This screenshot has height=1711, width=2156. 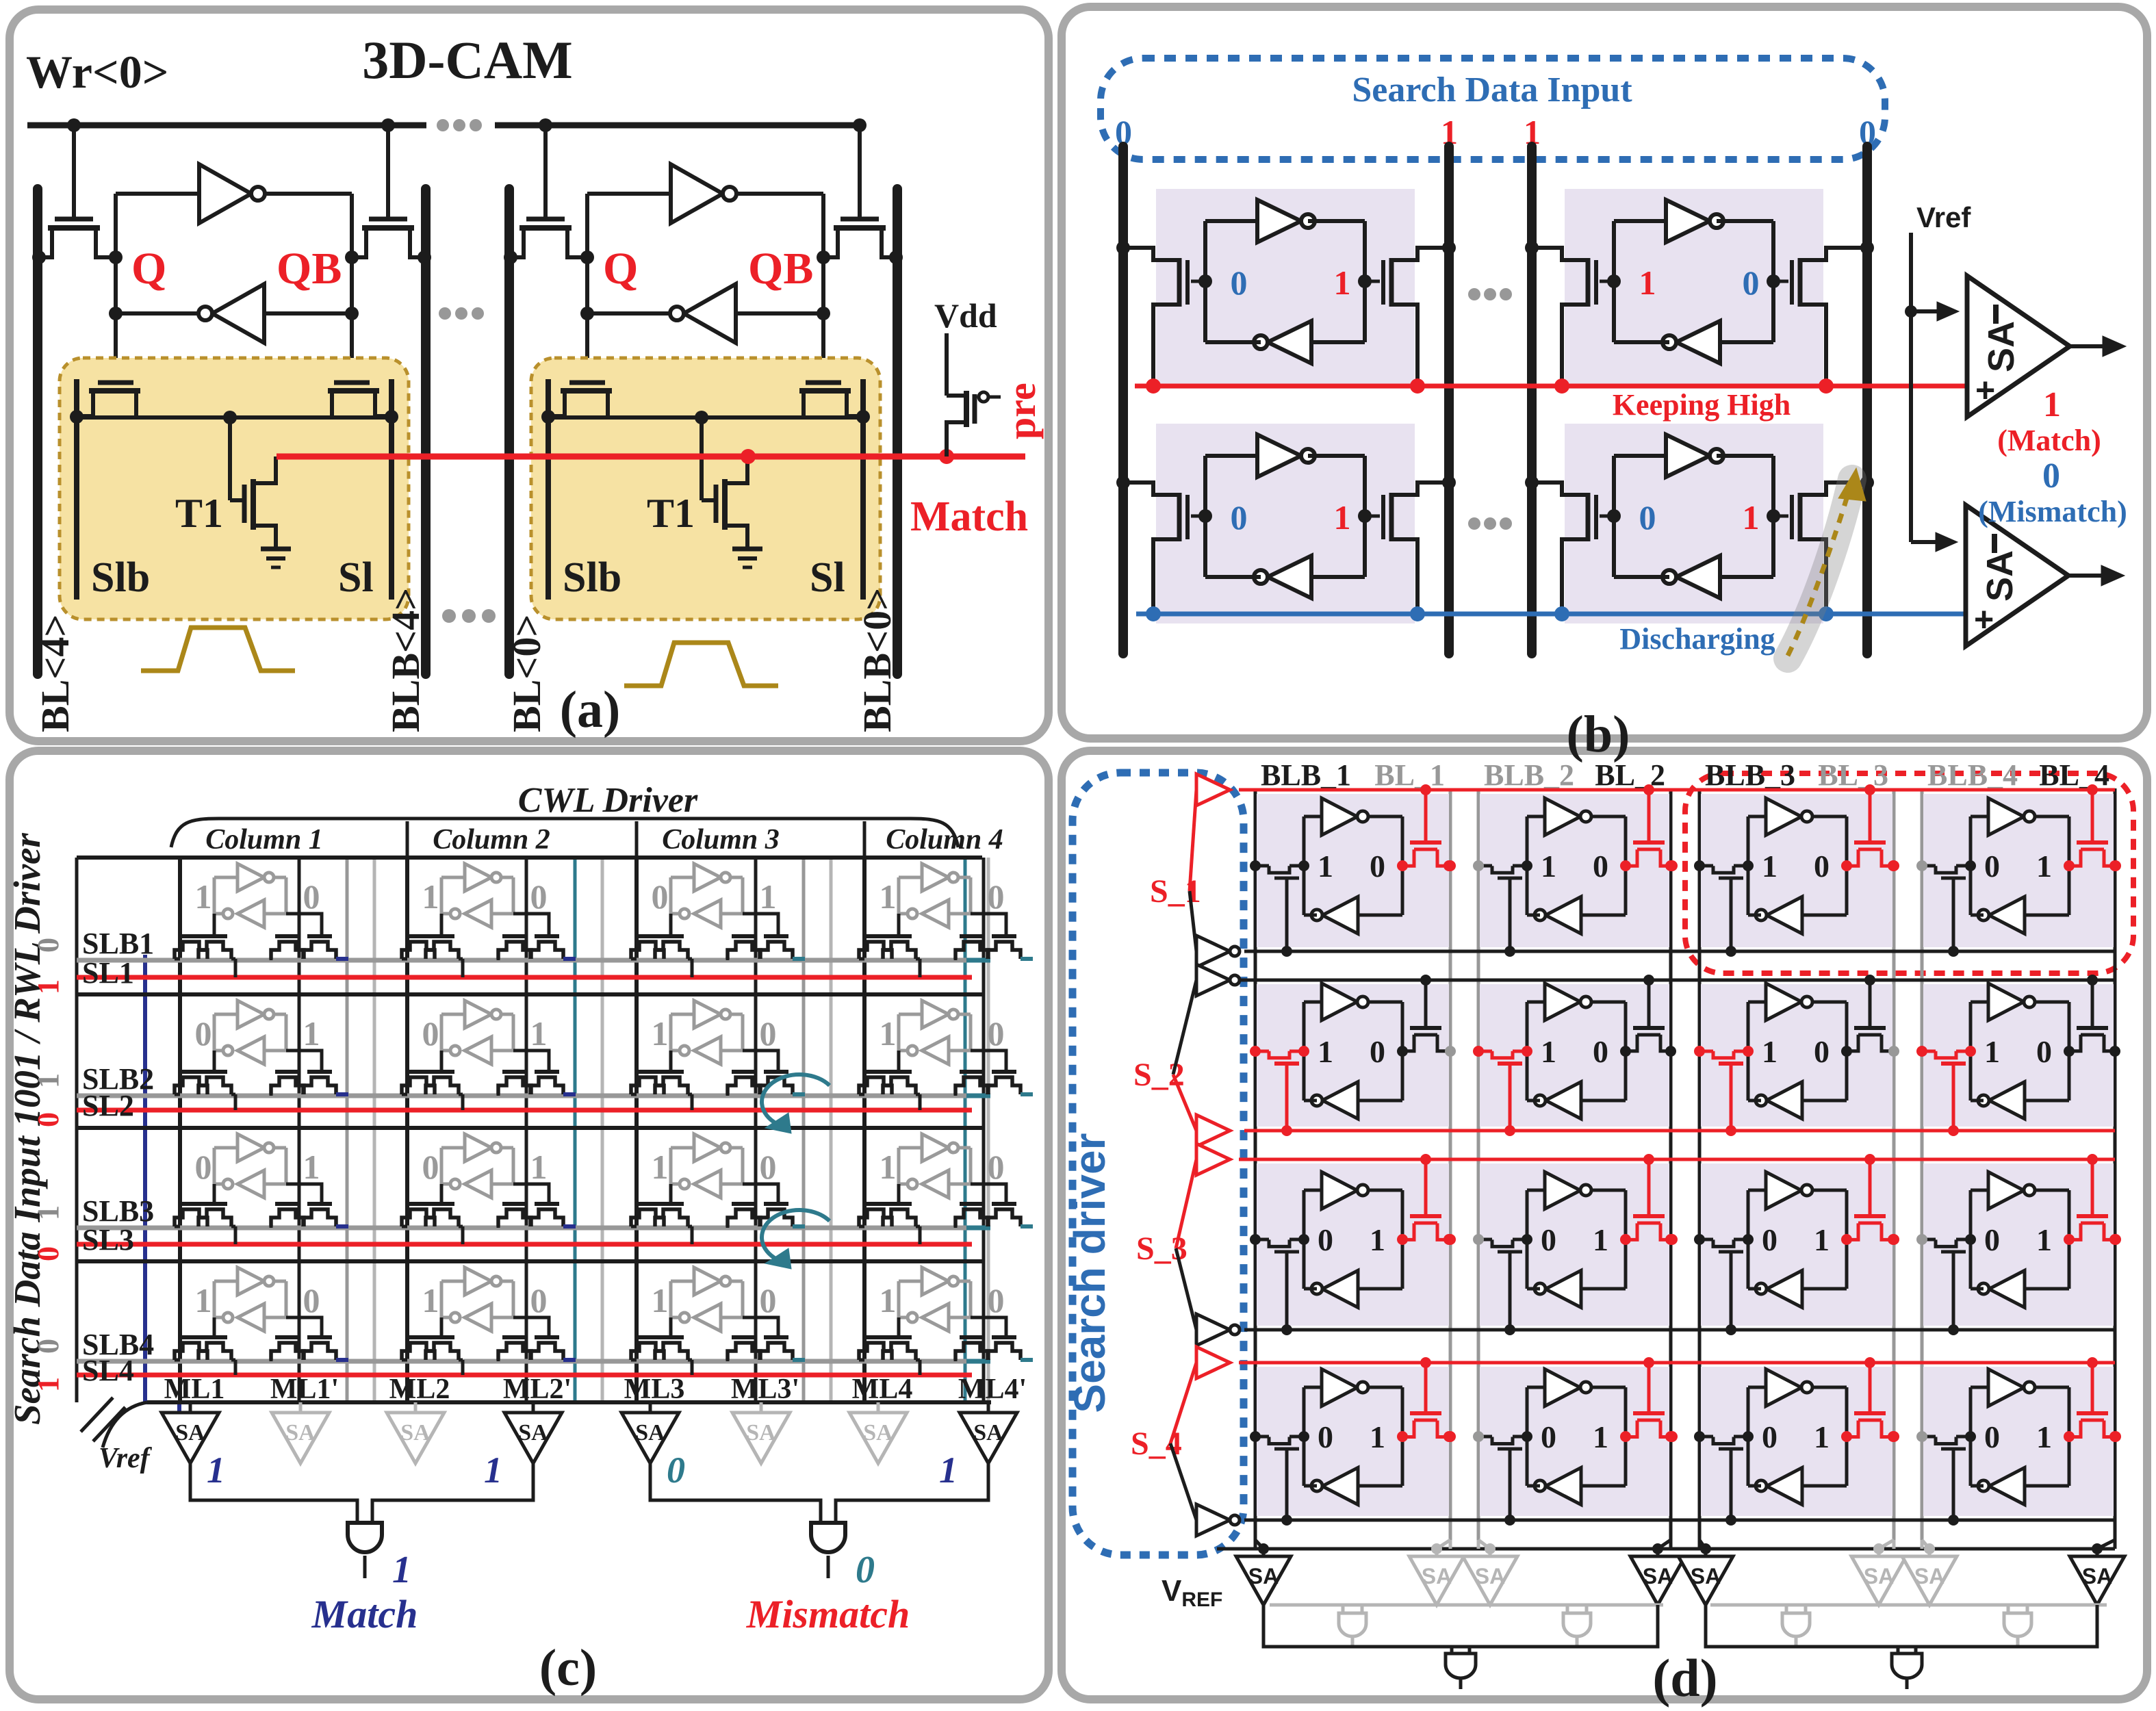 I want to click on svg-text: SL4, so click(x=108, y=1370).